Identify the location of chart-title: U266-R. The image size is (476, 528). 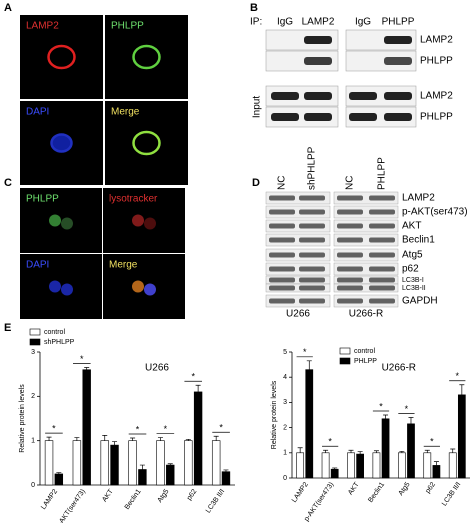
(399, 368).